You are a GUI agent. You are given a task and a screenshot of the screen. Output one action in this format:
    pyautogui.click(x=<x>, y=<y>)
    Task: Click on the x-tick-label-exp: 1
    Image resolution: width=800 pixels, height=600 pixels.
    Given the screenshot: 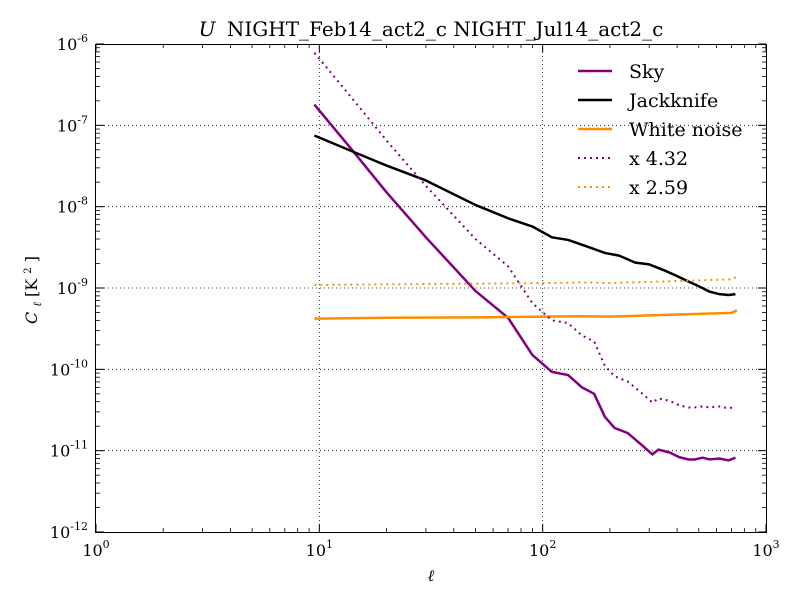 What is the action you would take?
    pyautogui.click(x=329, y=544)
    